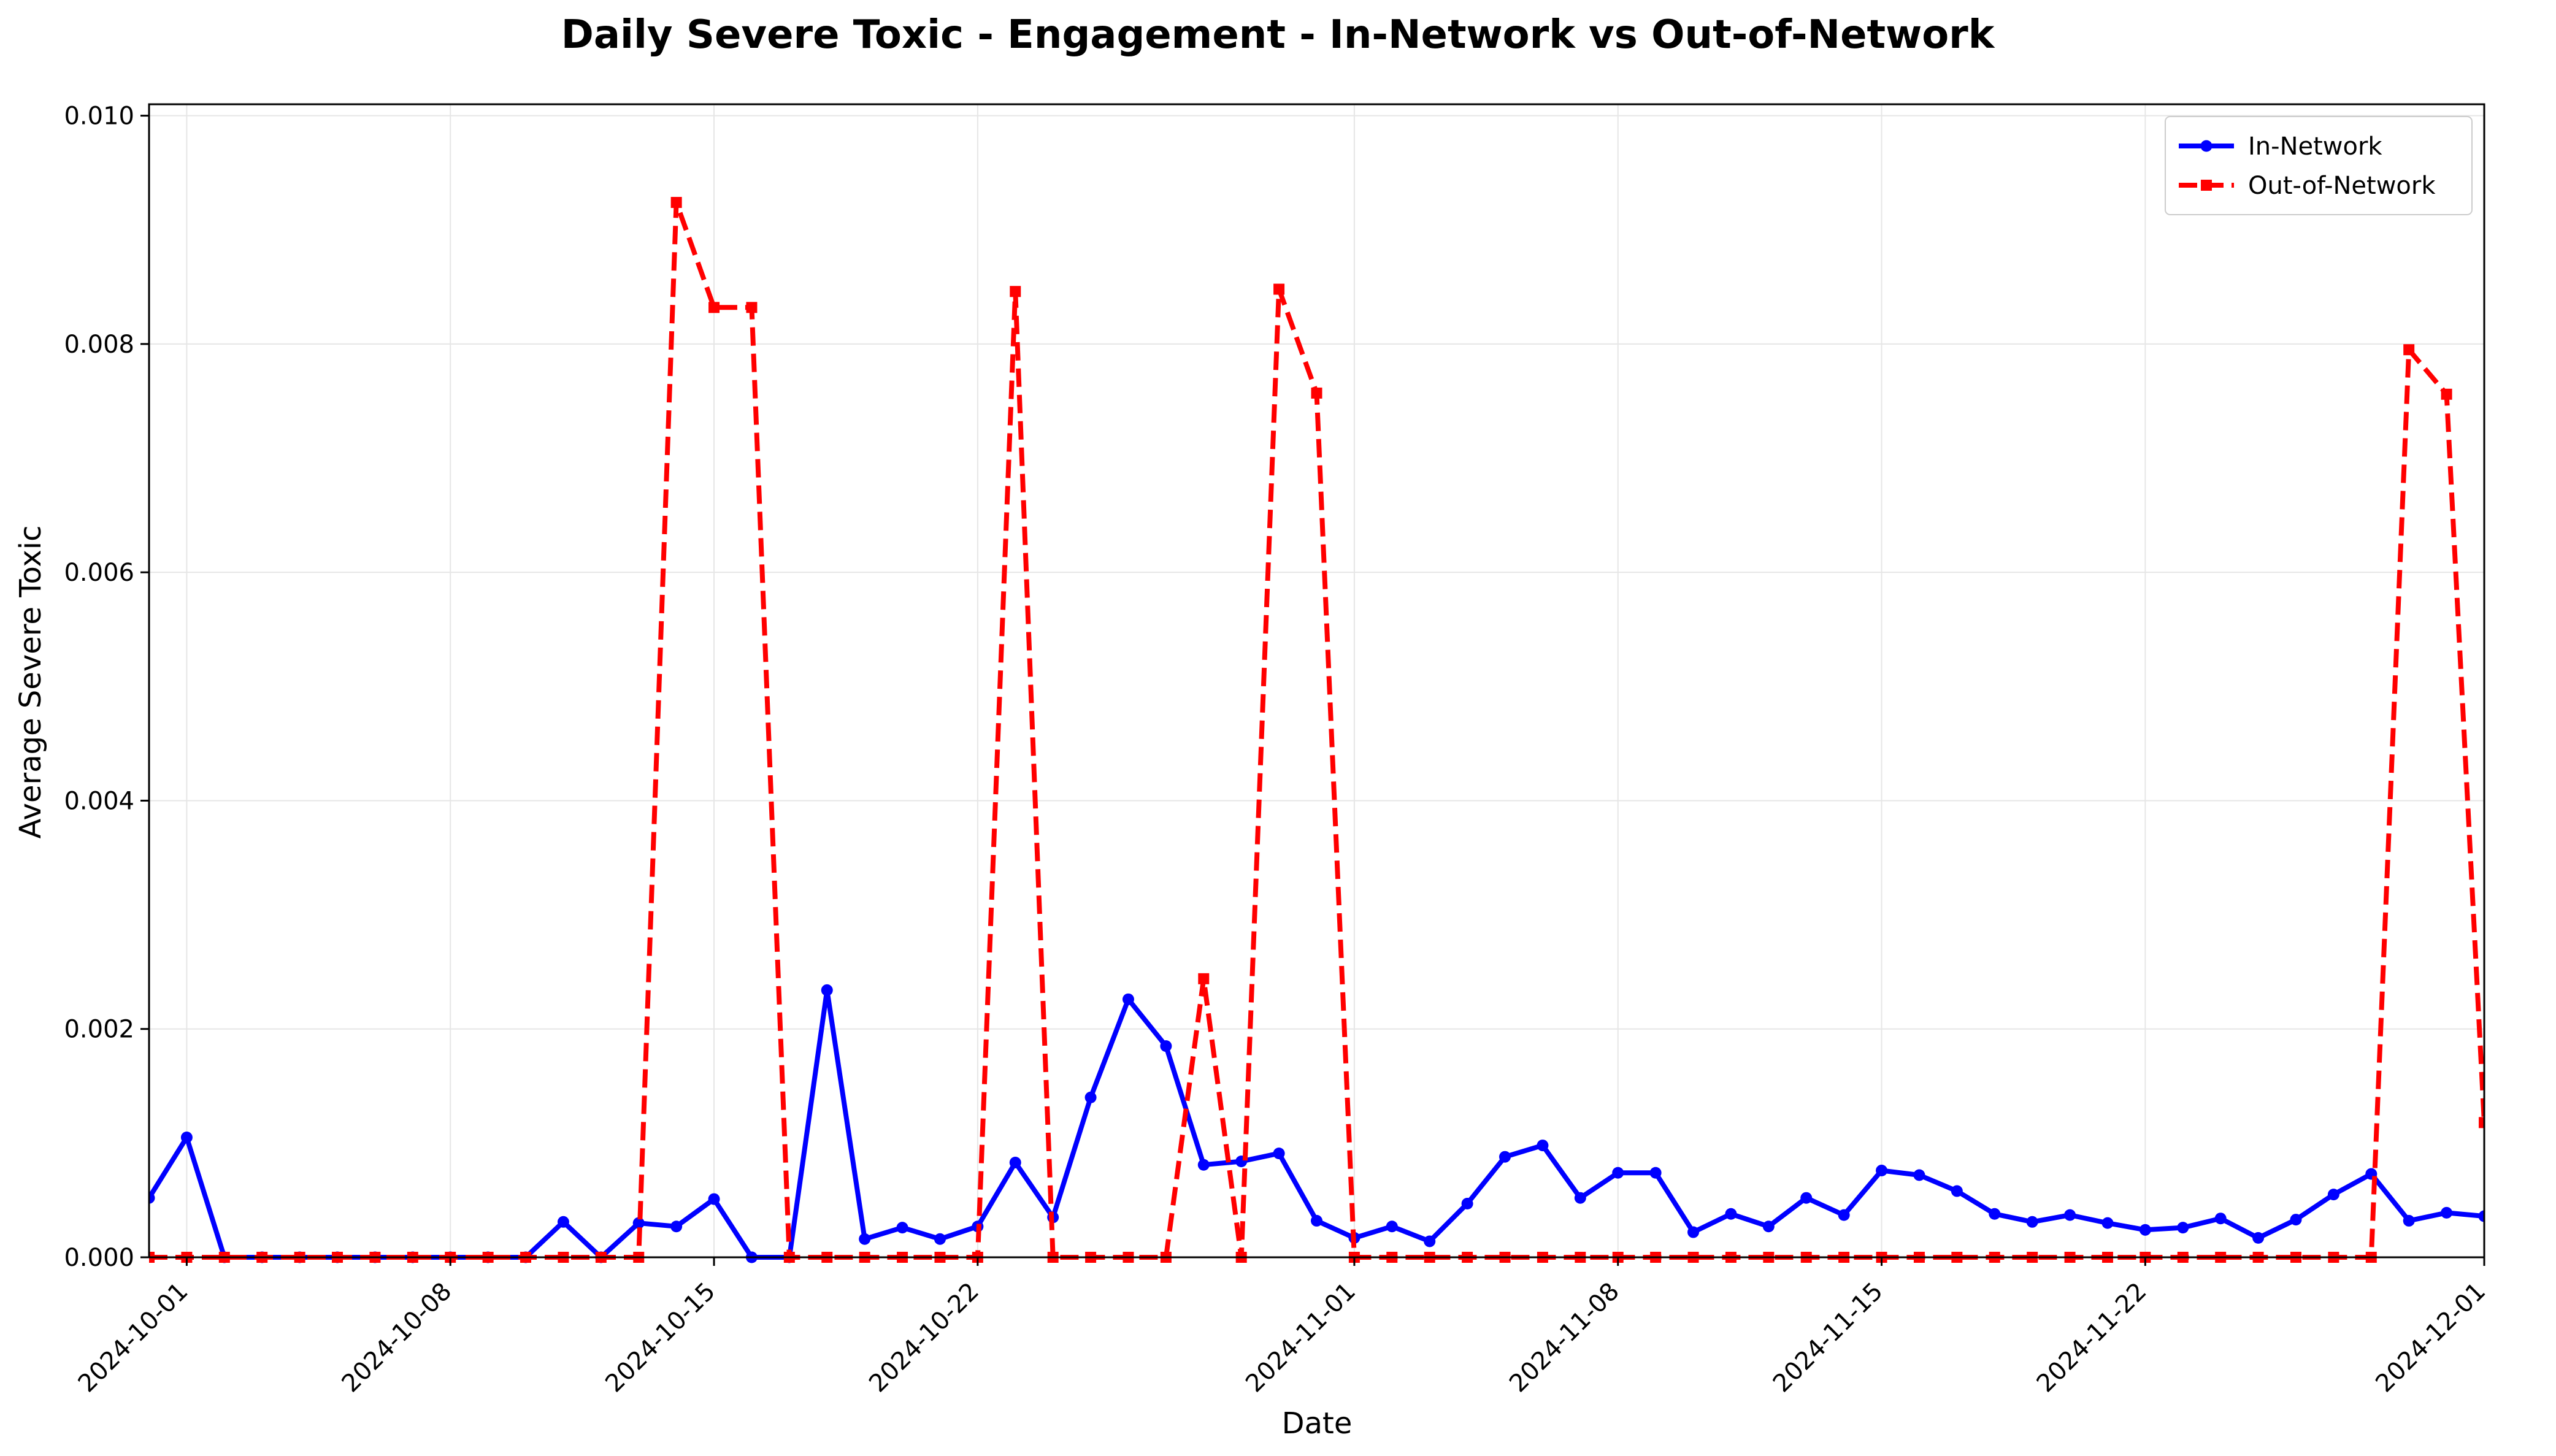 This screenshot has width=2556, height=1456. I want to click on legend: In-Network Out-of-Network, so click(2319, 165).